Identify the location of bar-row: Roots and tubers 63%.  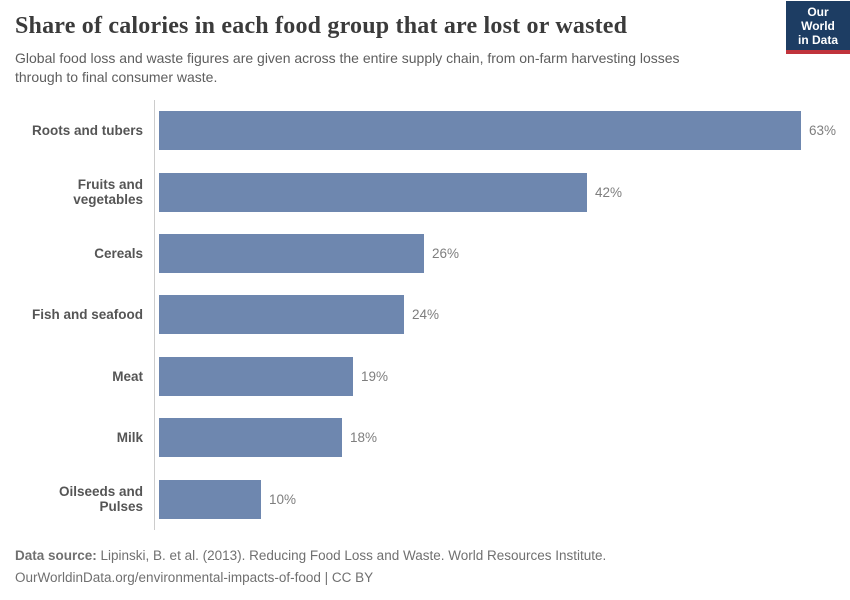
(432, 130).